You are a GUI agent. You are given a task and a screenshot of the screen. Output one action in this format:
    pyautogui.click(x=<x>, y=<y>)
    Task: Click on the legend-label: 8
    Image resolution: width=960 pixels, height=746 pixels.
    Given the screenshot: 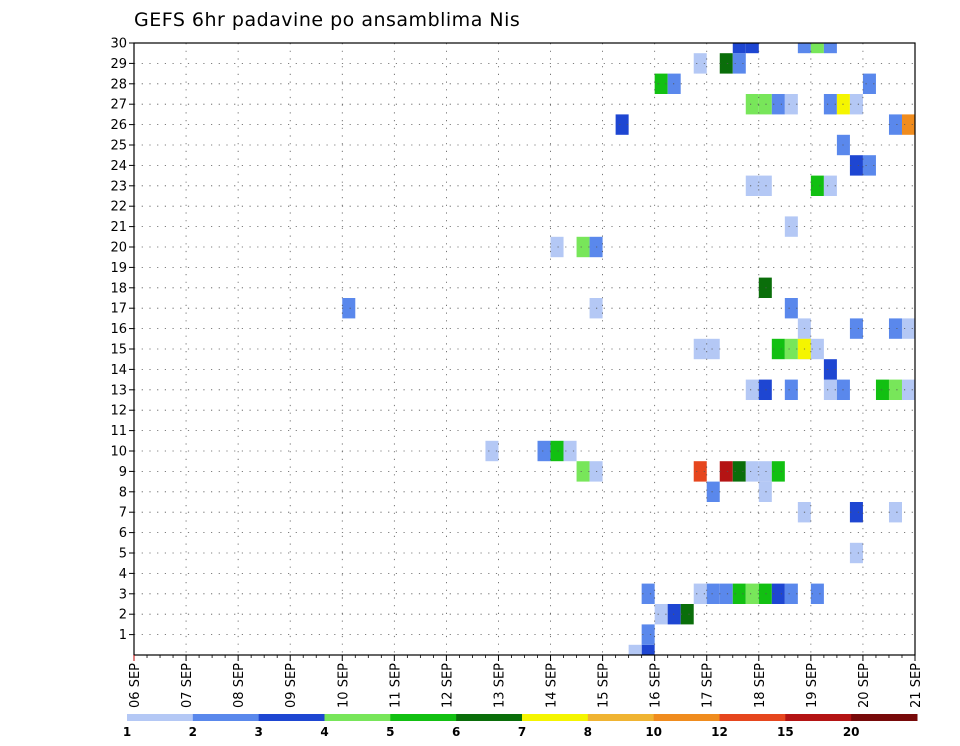 What is the action you would take?
    pyautogui.click(x=588, y=732)
    